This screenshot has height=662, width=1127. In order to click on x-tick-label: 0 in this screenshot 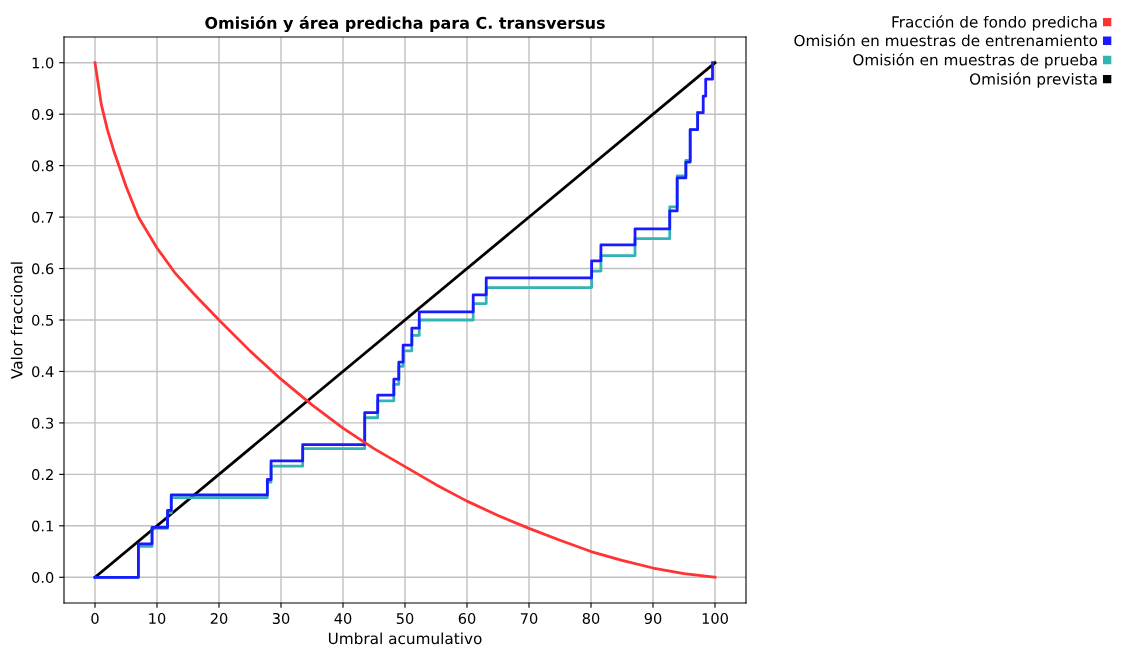, I will do `click(95, 618)`.